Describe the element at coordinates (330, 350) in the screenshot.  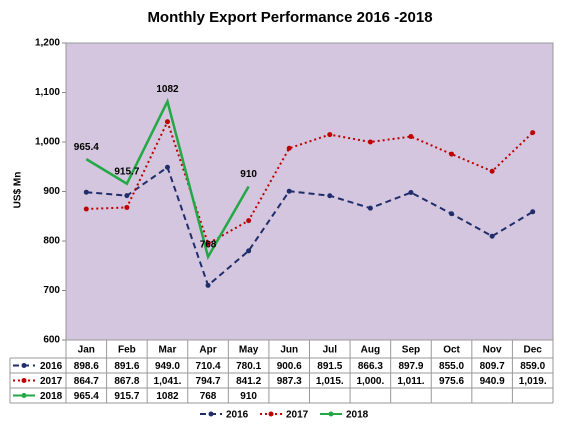
I see `x-tick-label: Jul` at that location.